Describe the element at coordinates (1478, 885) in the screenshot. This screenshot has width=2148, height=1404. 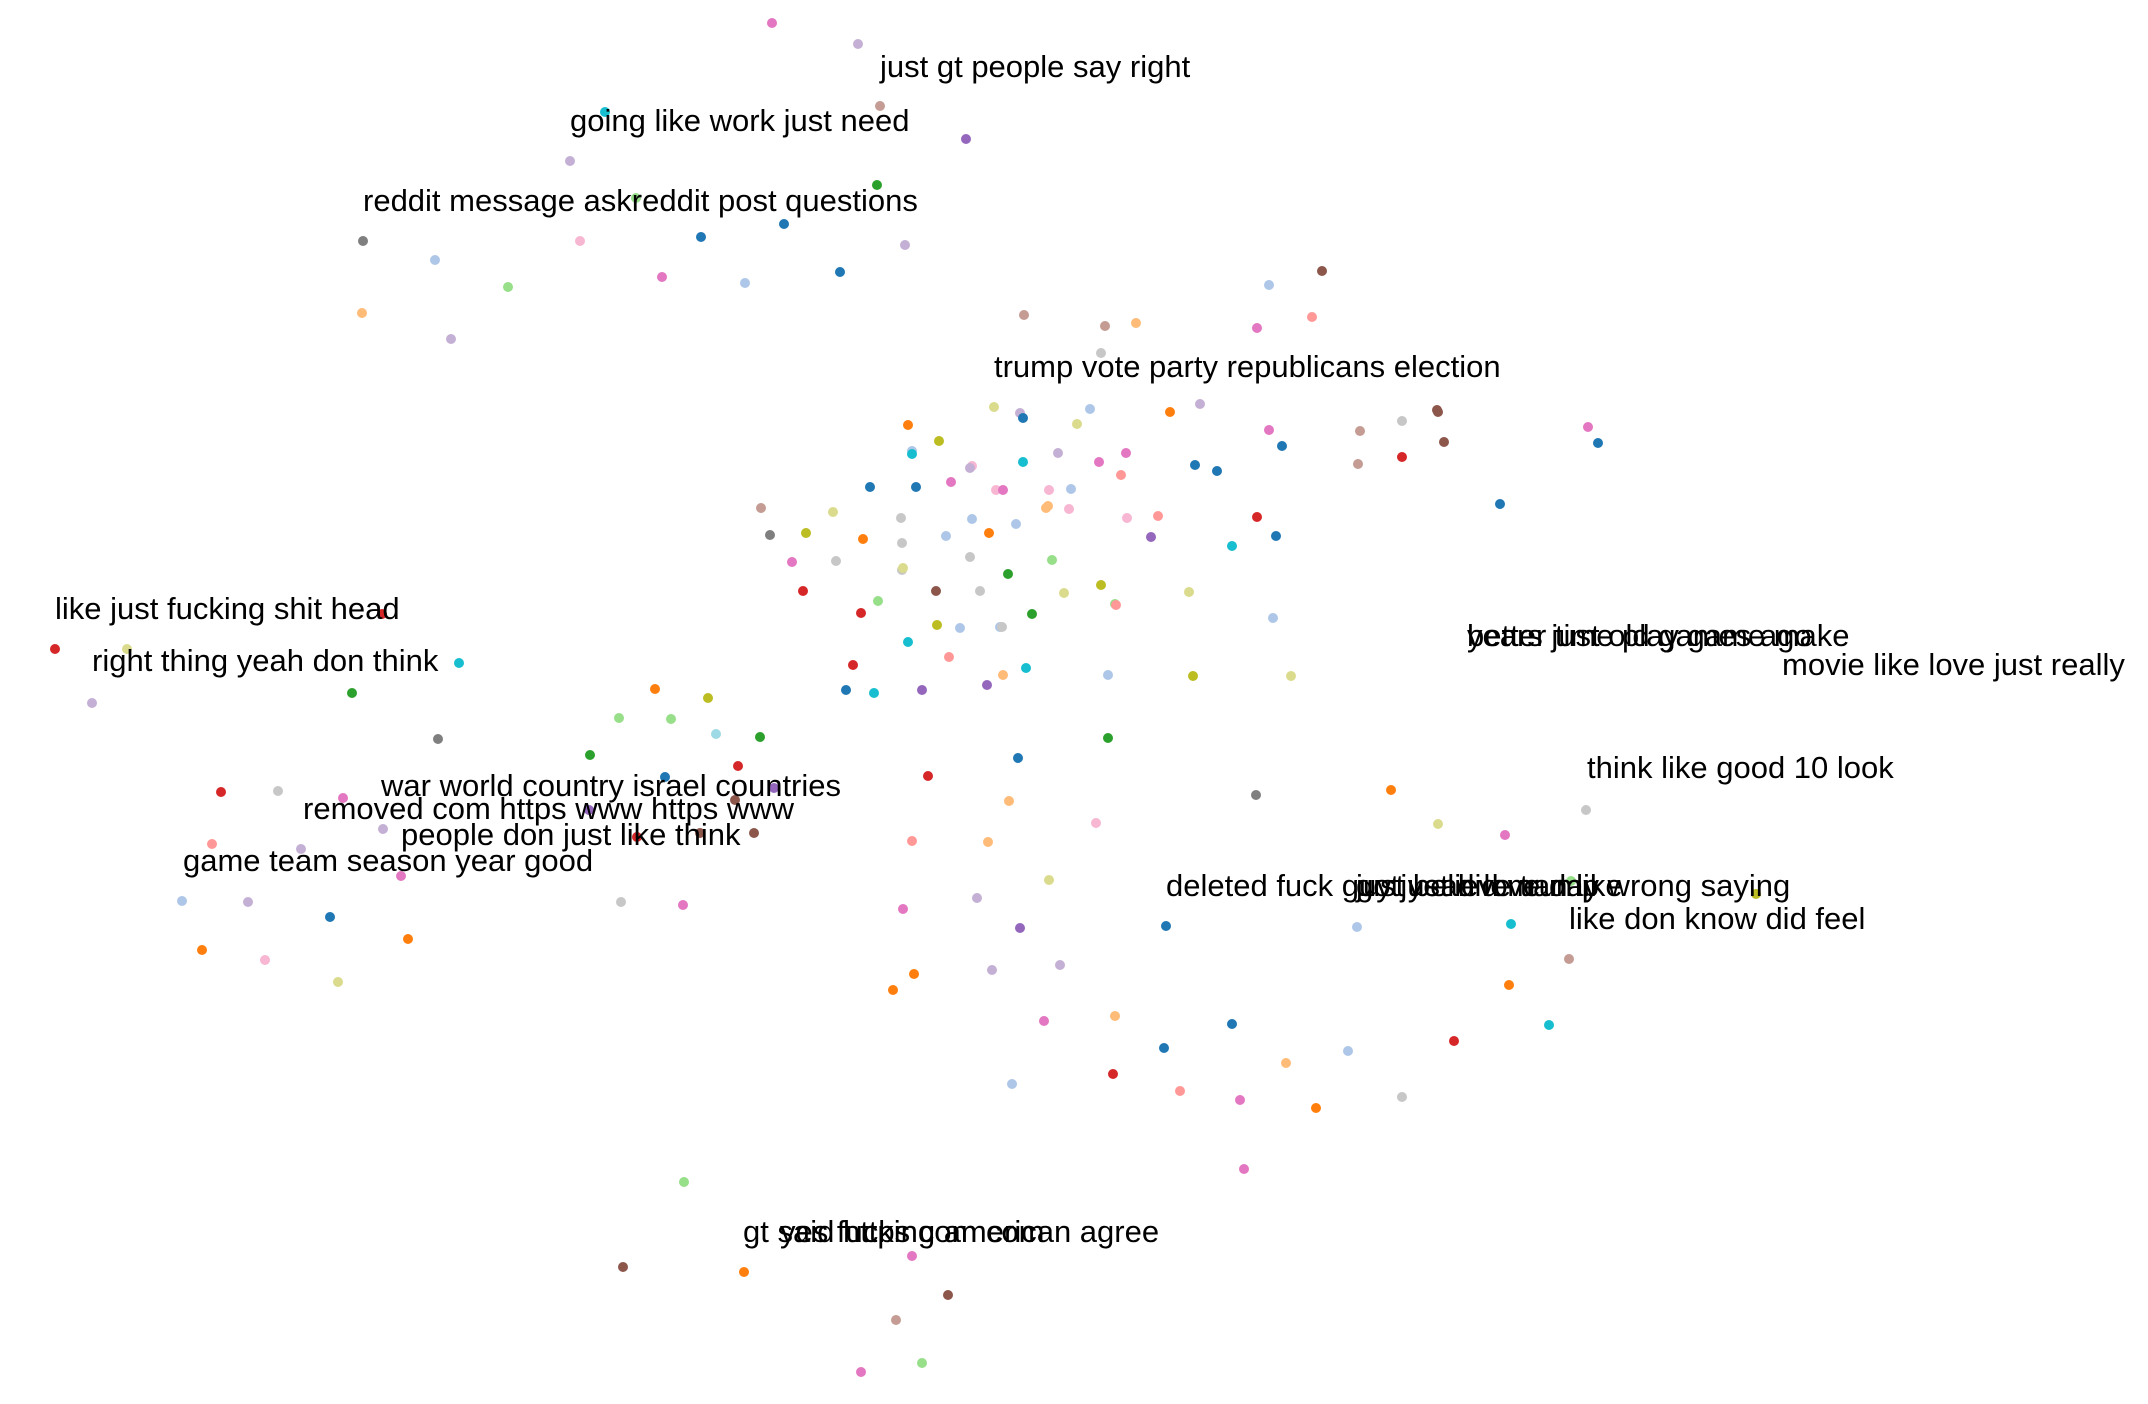
I see `point-label: got yeah love day` at that location.